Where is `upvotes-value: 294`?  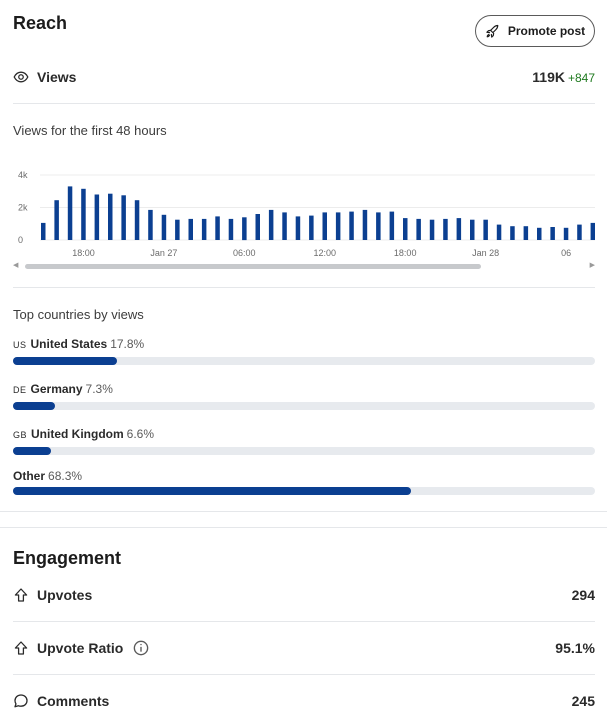 upvotes-value: 294 is located at coordinates (583, 595).